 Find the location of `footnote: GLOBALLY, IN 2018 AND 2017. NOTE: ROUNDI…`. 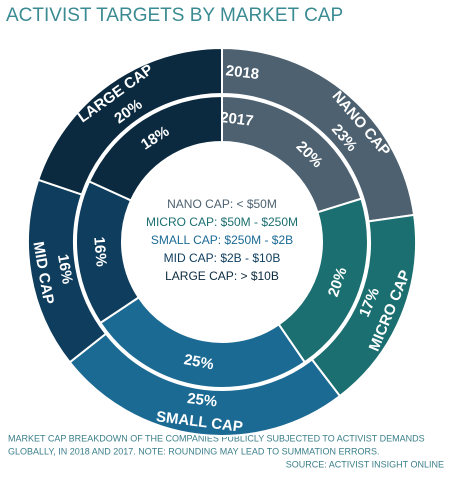

footnote: GLOBALLY, IN 2018 AND 2017. NOTE: ROUNDI… is located at coordinates (193, 451).